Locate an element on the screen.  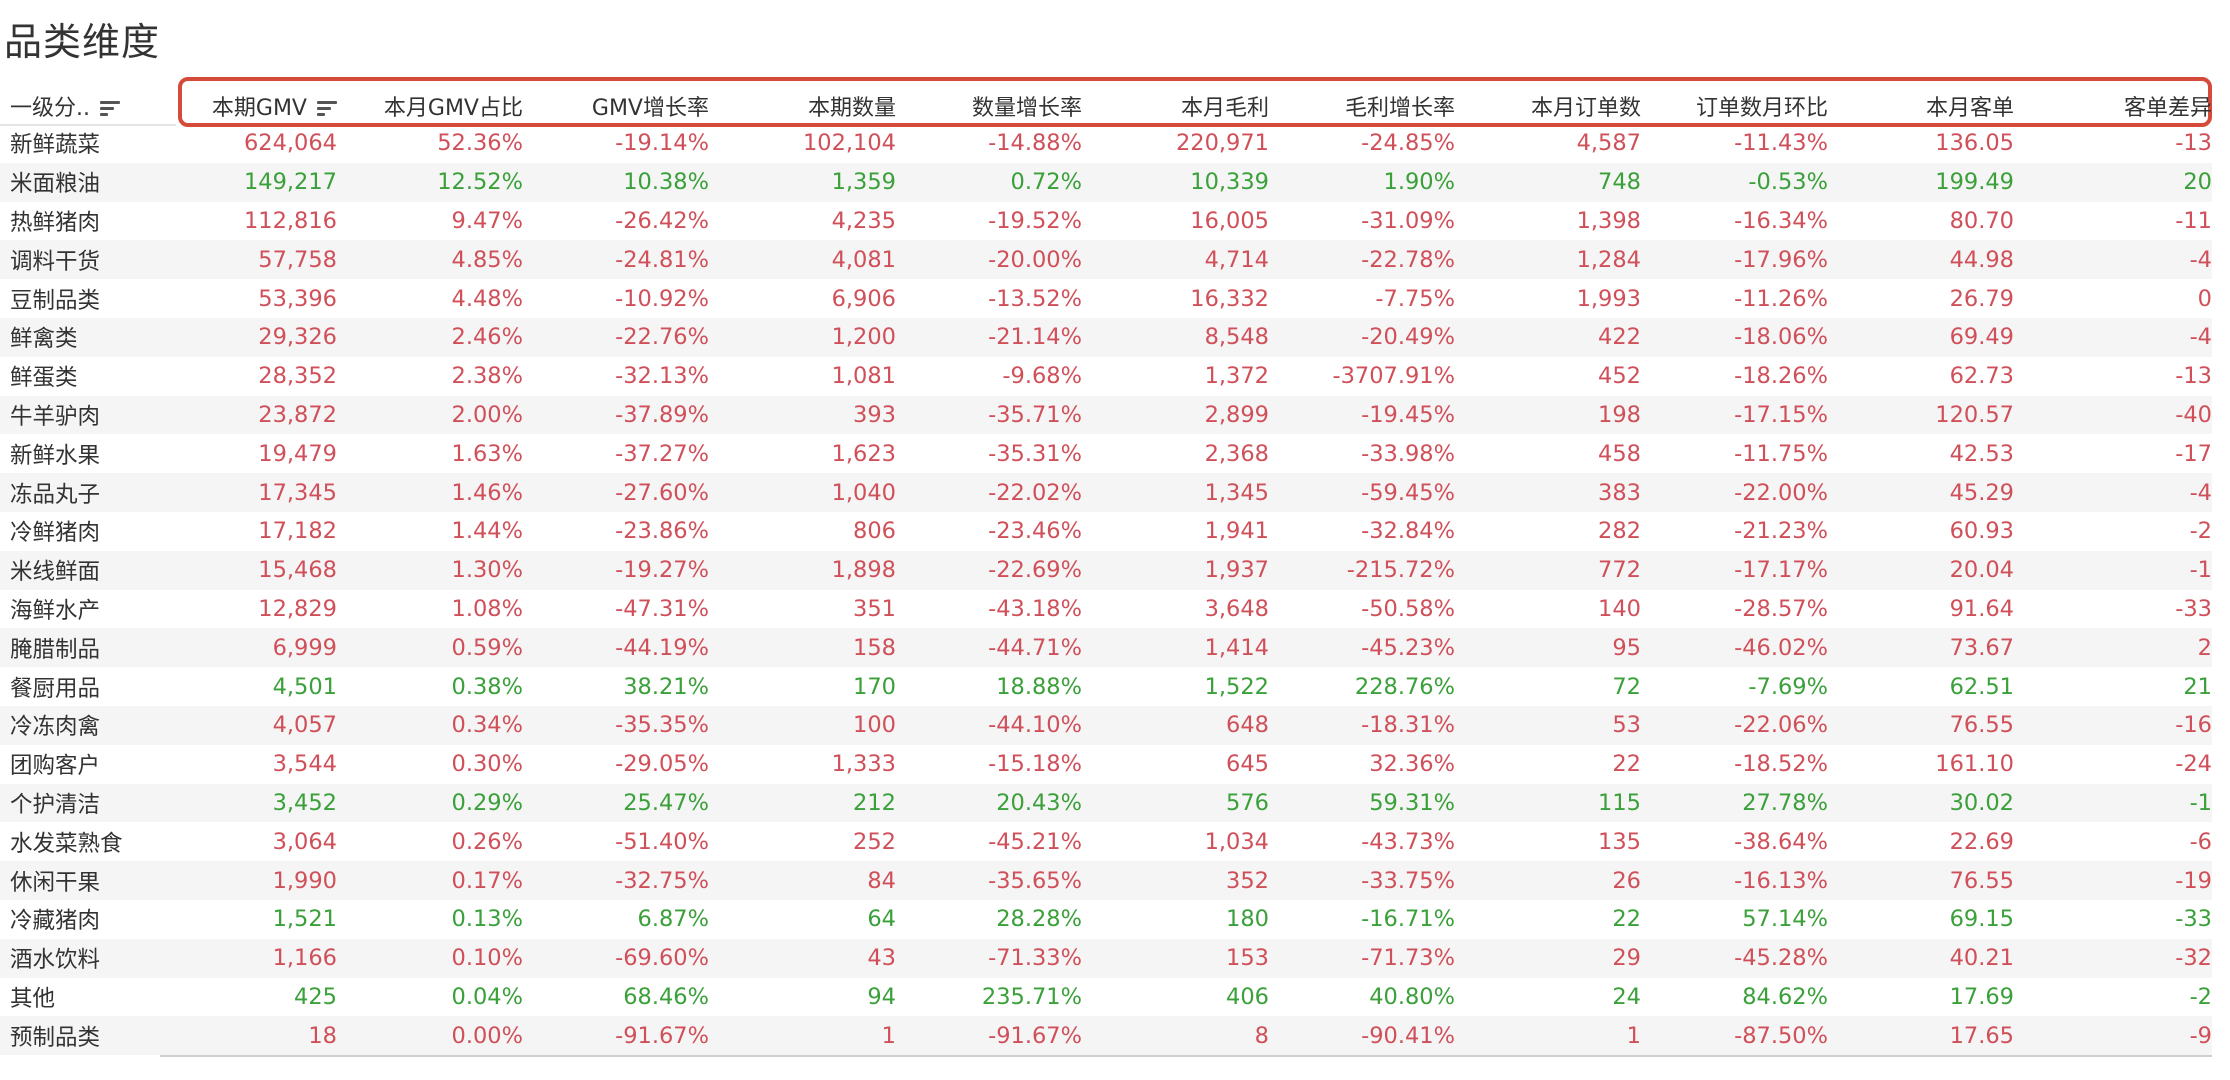
orders-mom-cell: 57.14% is located at coordinates (1785, 919).